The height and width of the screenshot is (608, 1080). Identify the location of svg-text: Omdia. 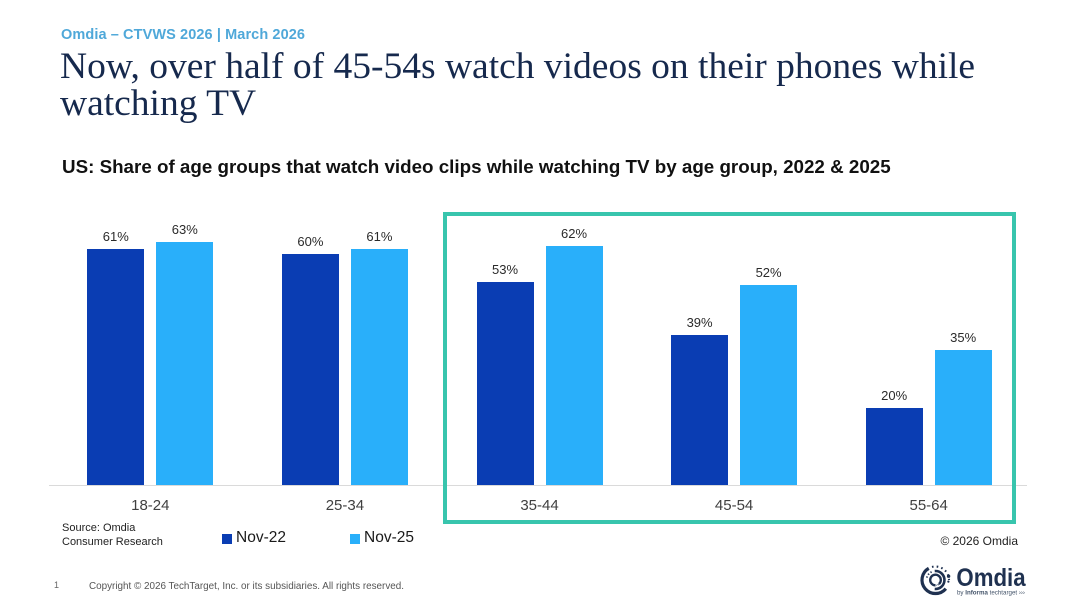
(991, 578).